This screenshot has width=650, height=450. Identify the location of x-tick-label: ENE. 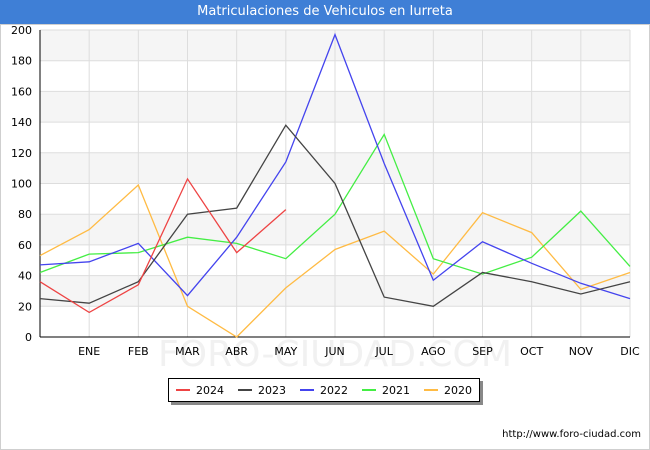
(89, 351).